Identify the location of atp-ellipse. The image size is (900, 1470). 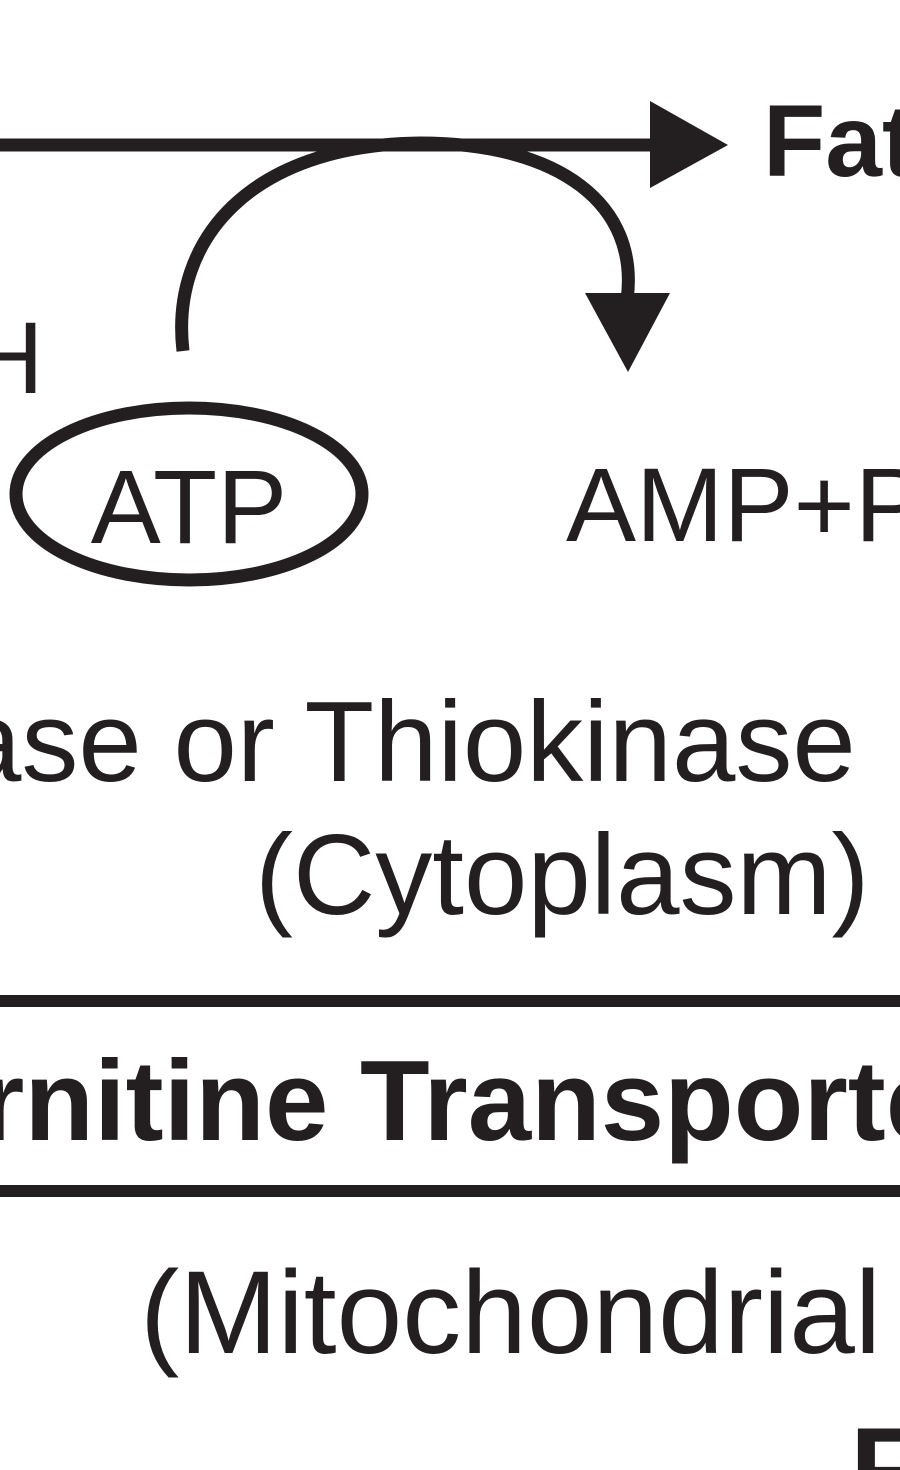
(189, 494).